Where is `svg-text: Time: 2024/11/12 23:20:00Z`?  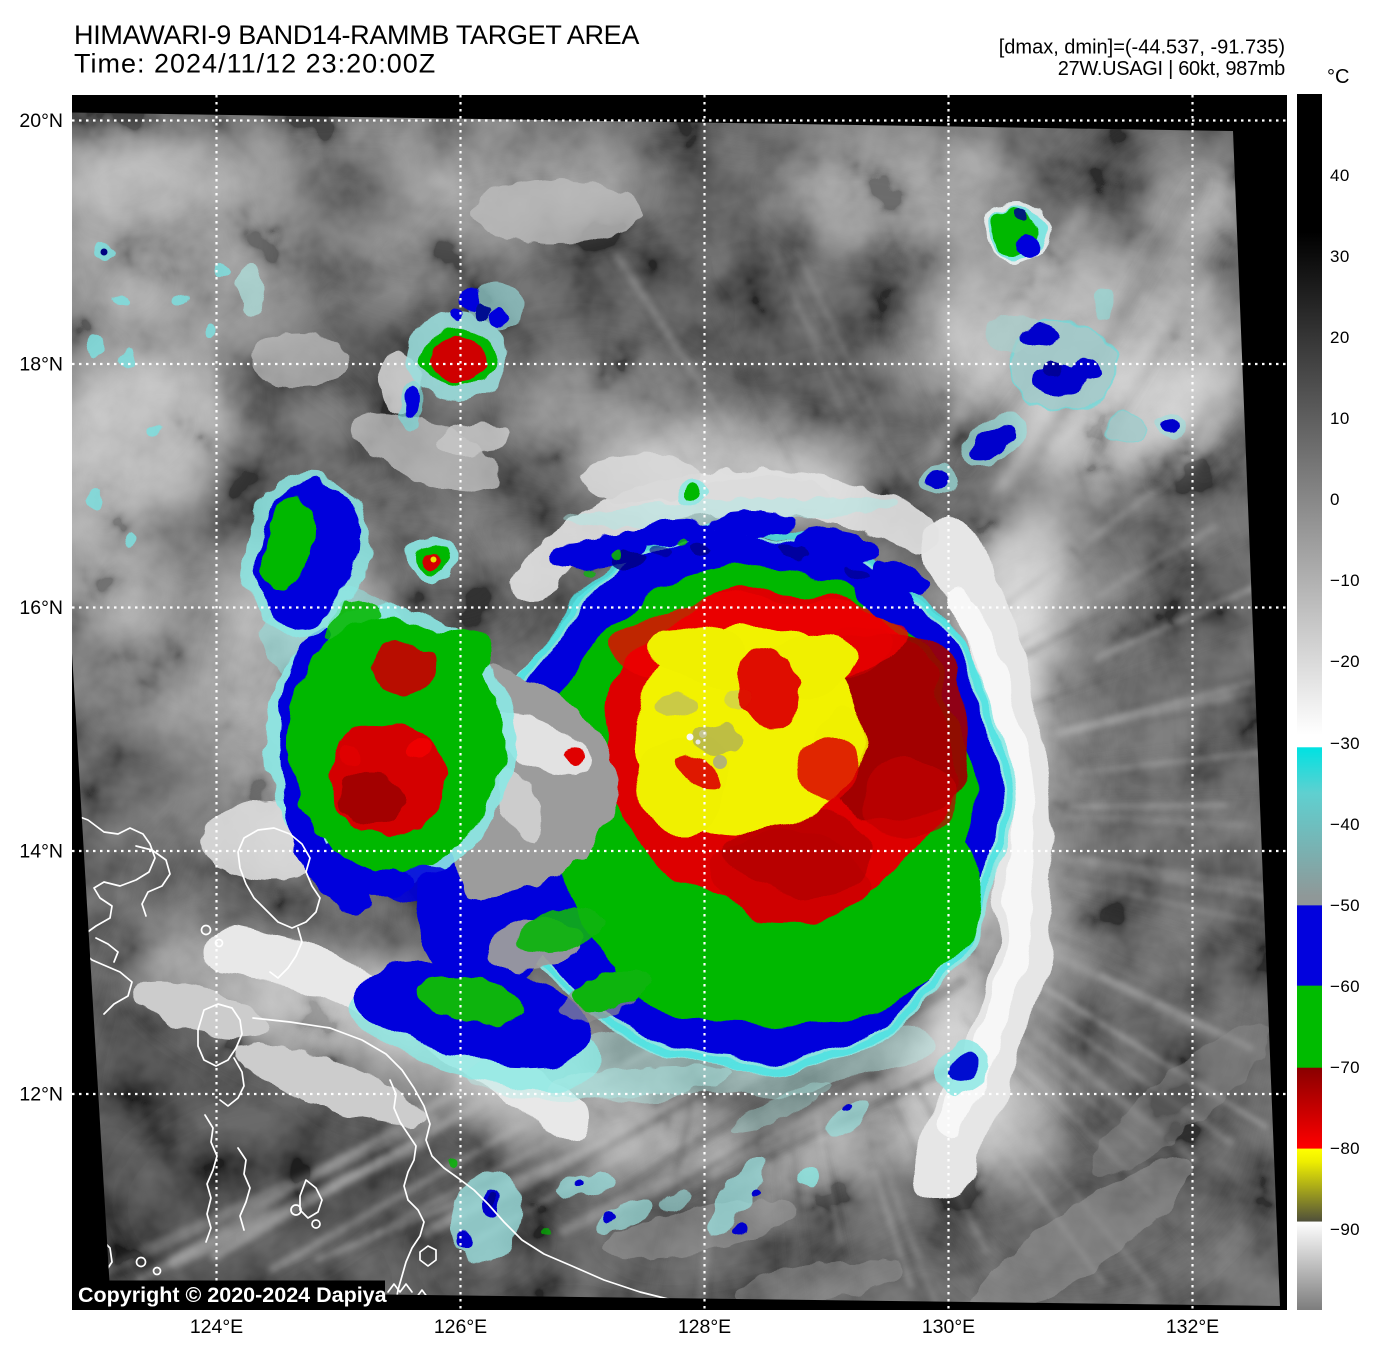
svg-text: Time: 2024/11/12 23:20:00Z is located at coordinates (255, 64).